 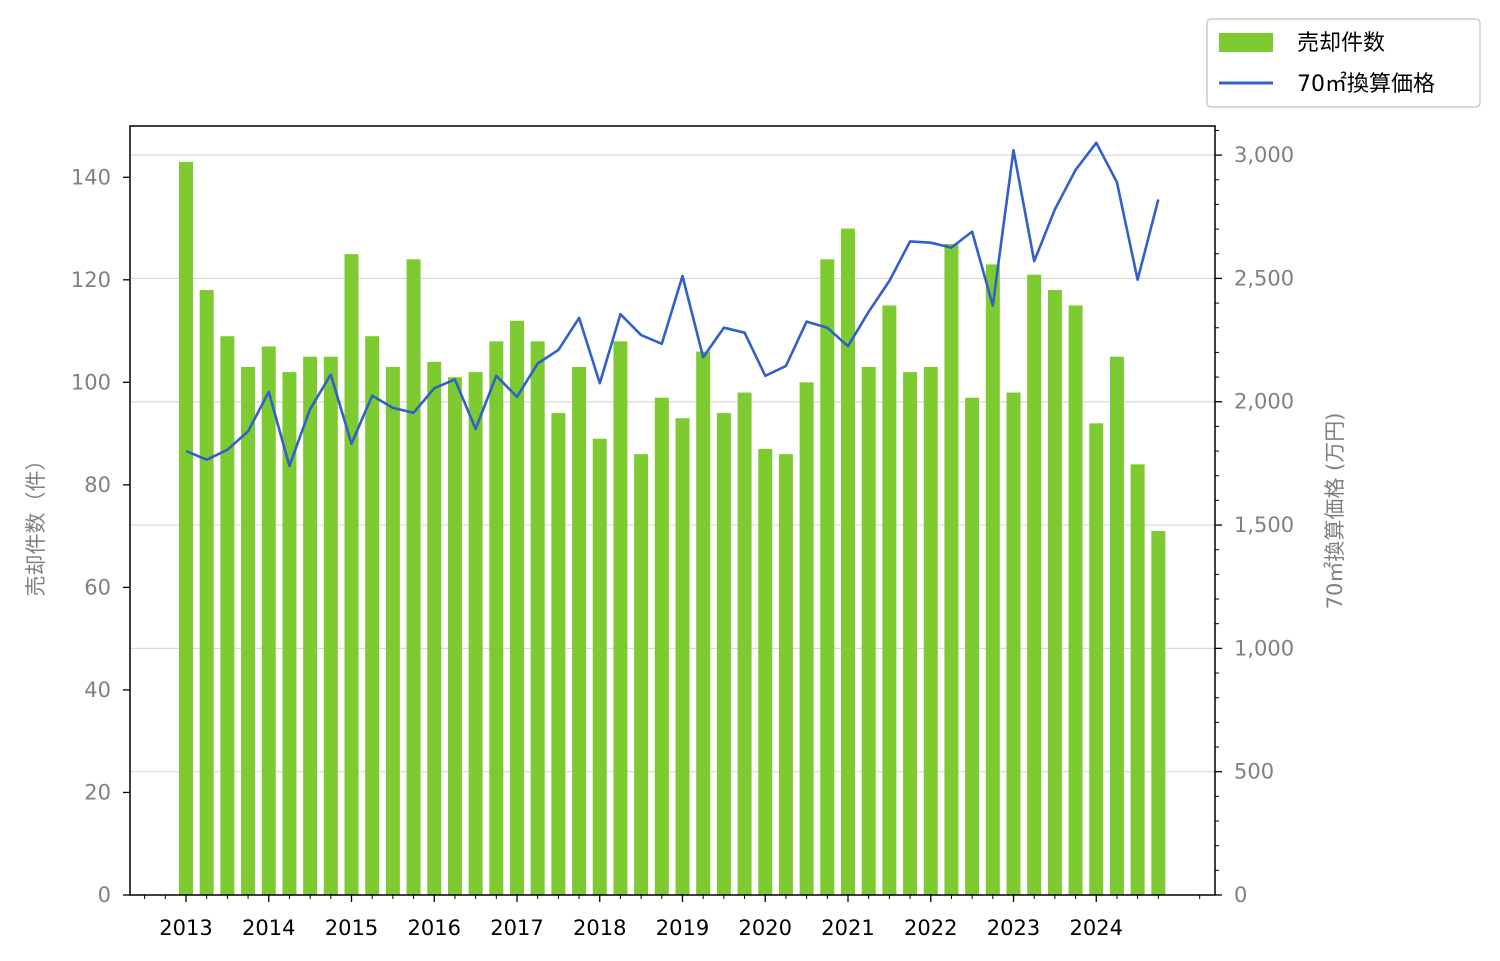 I want to click on y-axis-label-left: 売却件数（件）, so click(x=36, y=523).